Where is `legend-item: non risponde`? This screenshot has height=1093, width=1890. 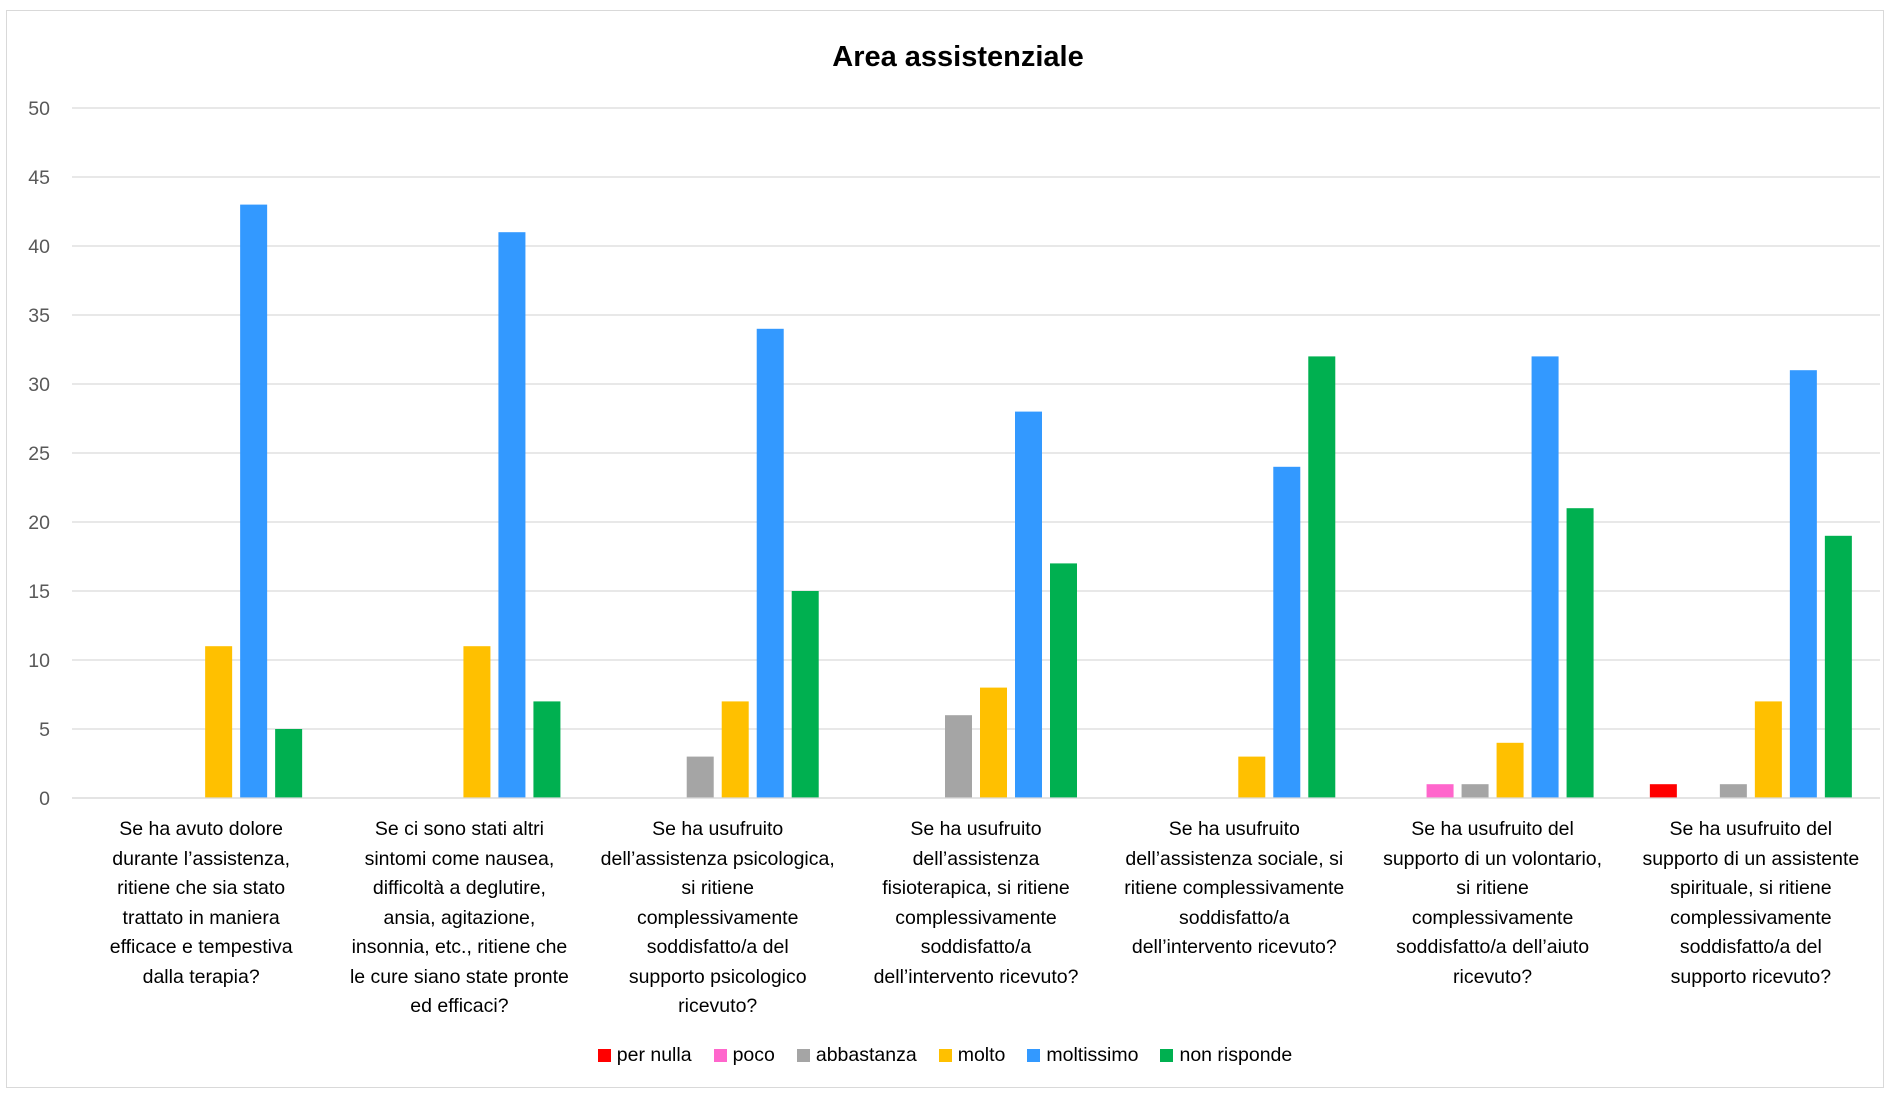
legend-item: non risponde is located at coordinates (1226, 1055).